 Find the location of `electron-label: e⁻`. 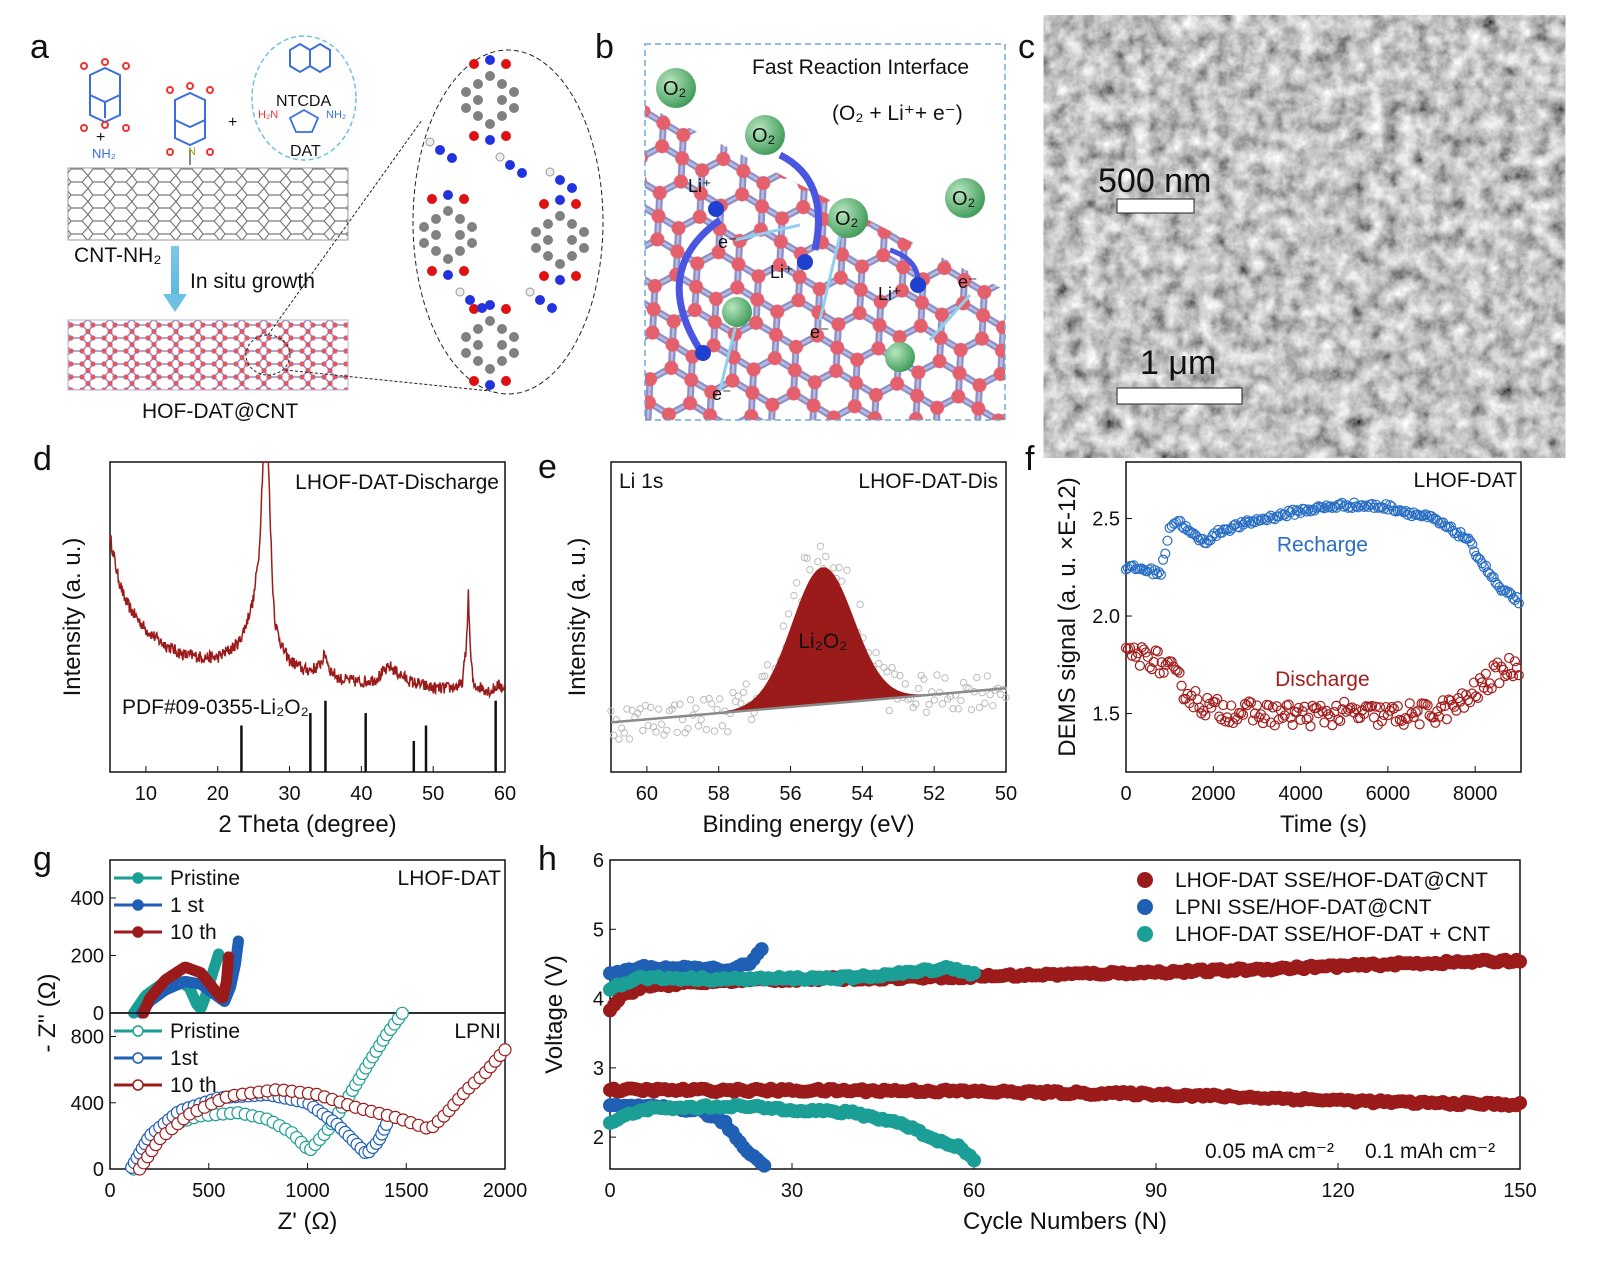

electron-label: e⁻ is located at coordinates (728, 242).